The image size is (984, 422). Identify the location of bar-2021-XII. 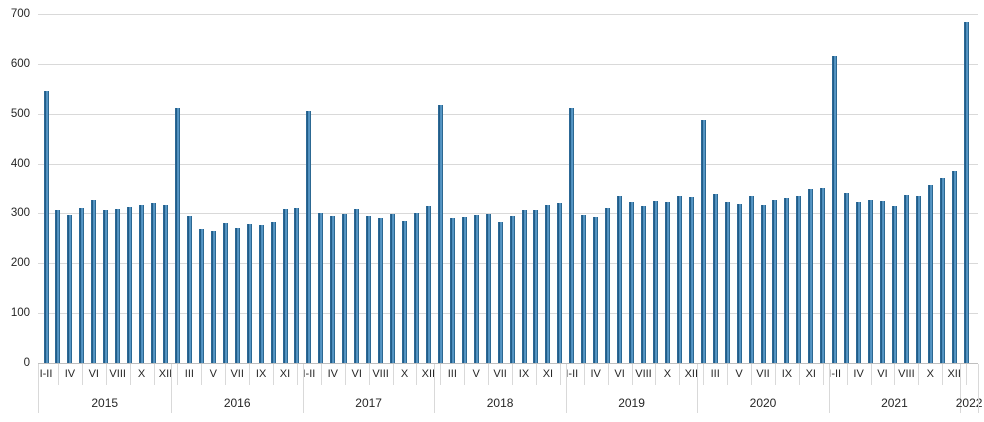
(954, 266).